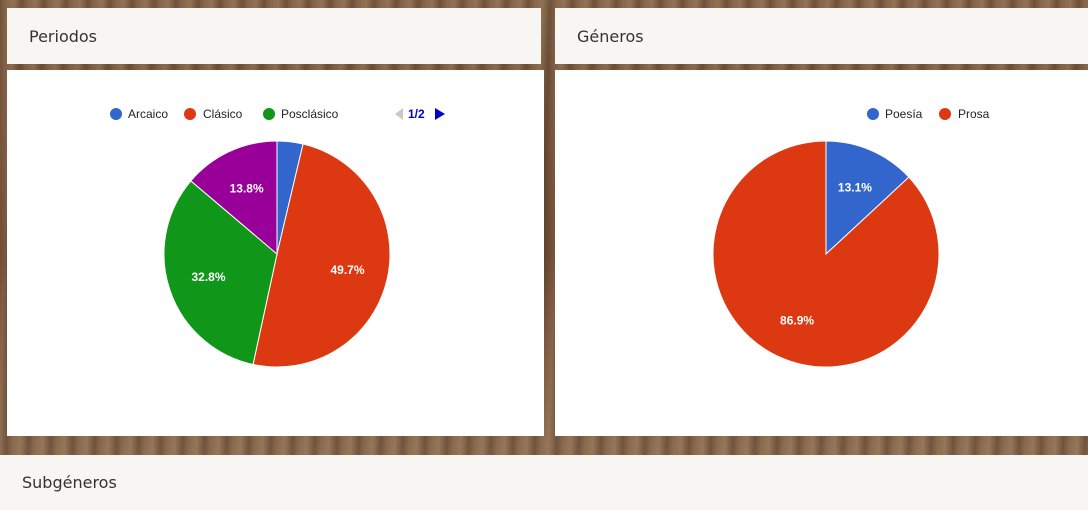 The width and height of the screenshot is (1088, 510). Describe the element at coordinates (544, 482) in the screenshot. I see `subgeneros-header: Subgéneros` at that location.